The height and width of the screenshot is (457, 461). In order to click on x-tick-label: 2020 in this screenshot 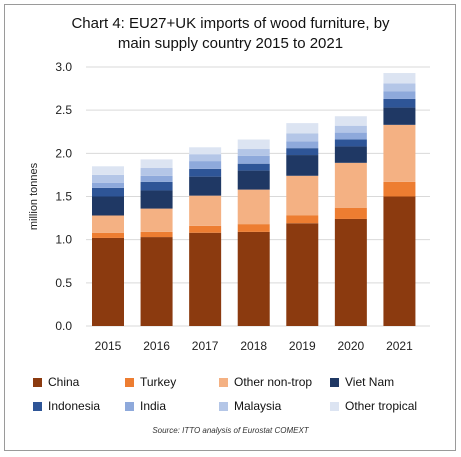, I will do `click(351, 346)`.